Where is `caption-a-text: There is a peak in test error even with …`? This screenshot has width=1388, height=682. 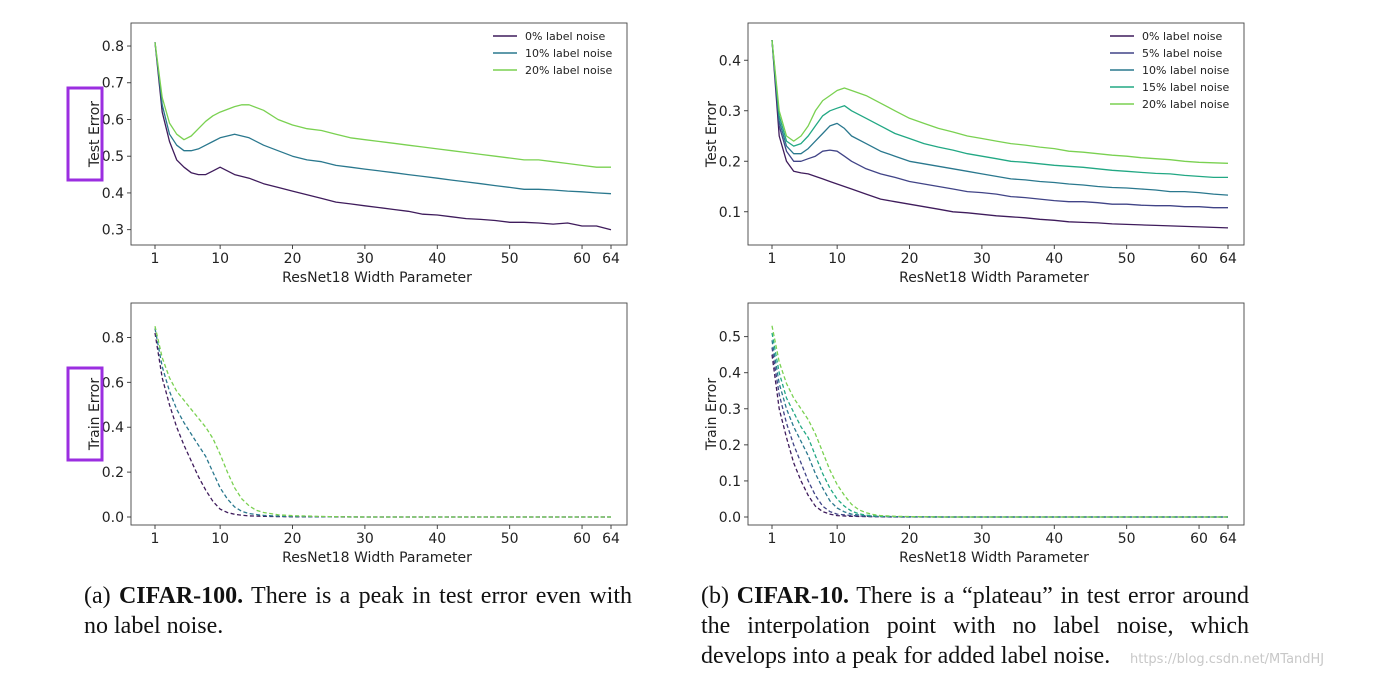 caption-a-text: There is a peak in test error even with … is located at coordinates (358, 611).